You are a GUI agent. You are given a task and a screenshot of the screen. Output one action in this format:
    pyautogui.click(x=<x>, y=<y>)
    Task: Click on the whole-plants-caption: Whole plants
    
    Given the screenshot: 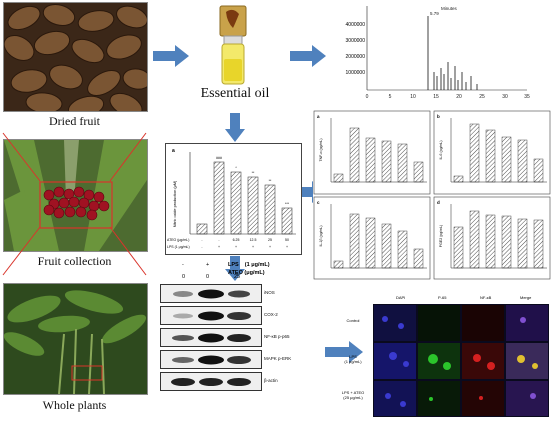 What is the action you would take?
    pyautogui.click(x=74, y=405)
    